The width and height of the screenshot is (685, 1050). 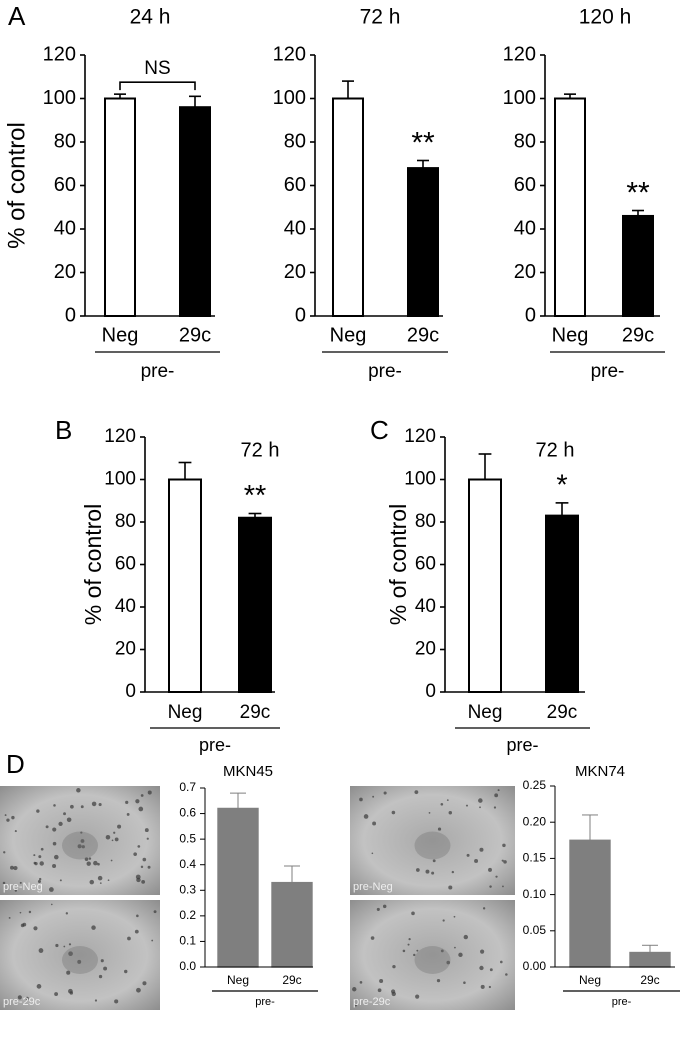 I want to click on comparison-bracket, so click(x=157, y=86).